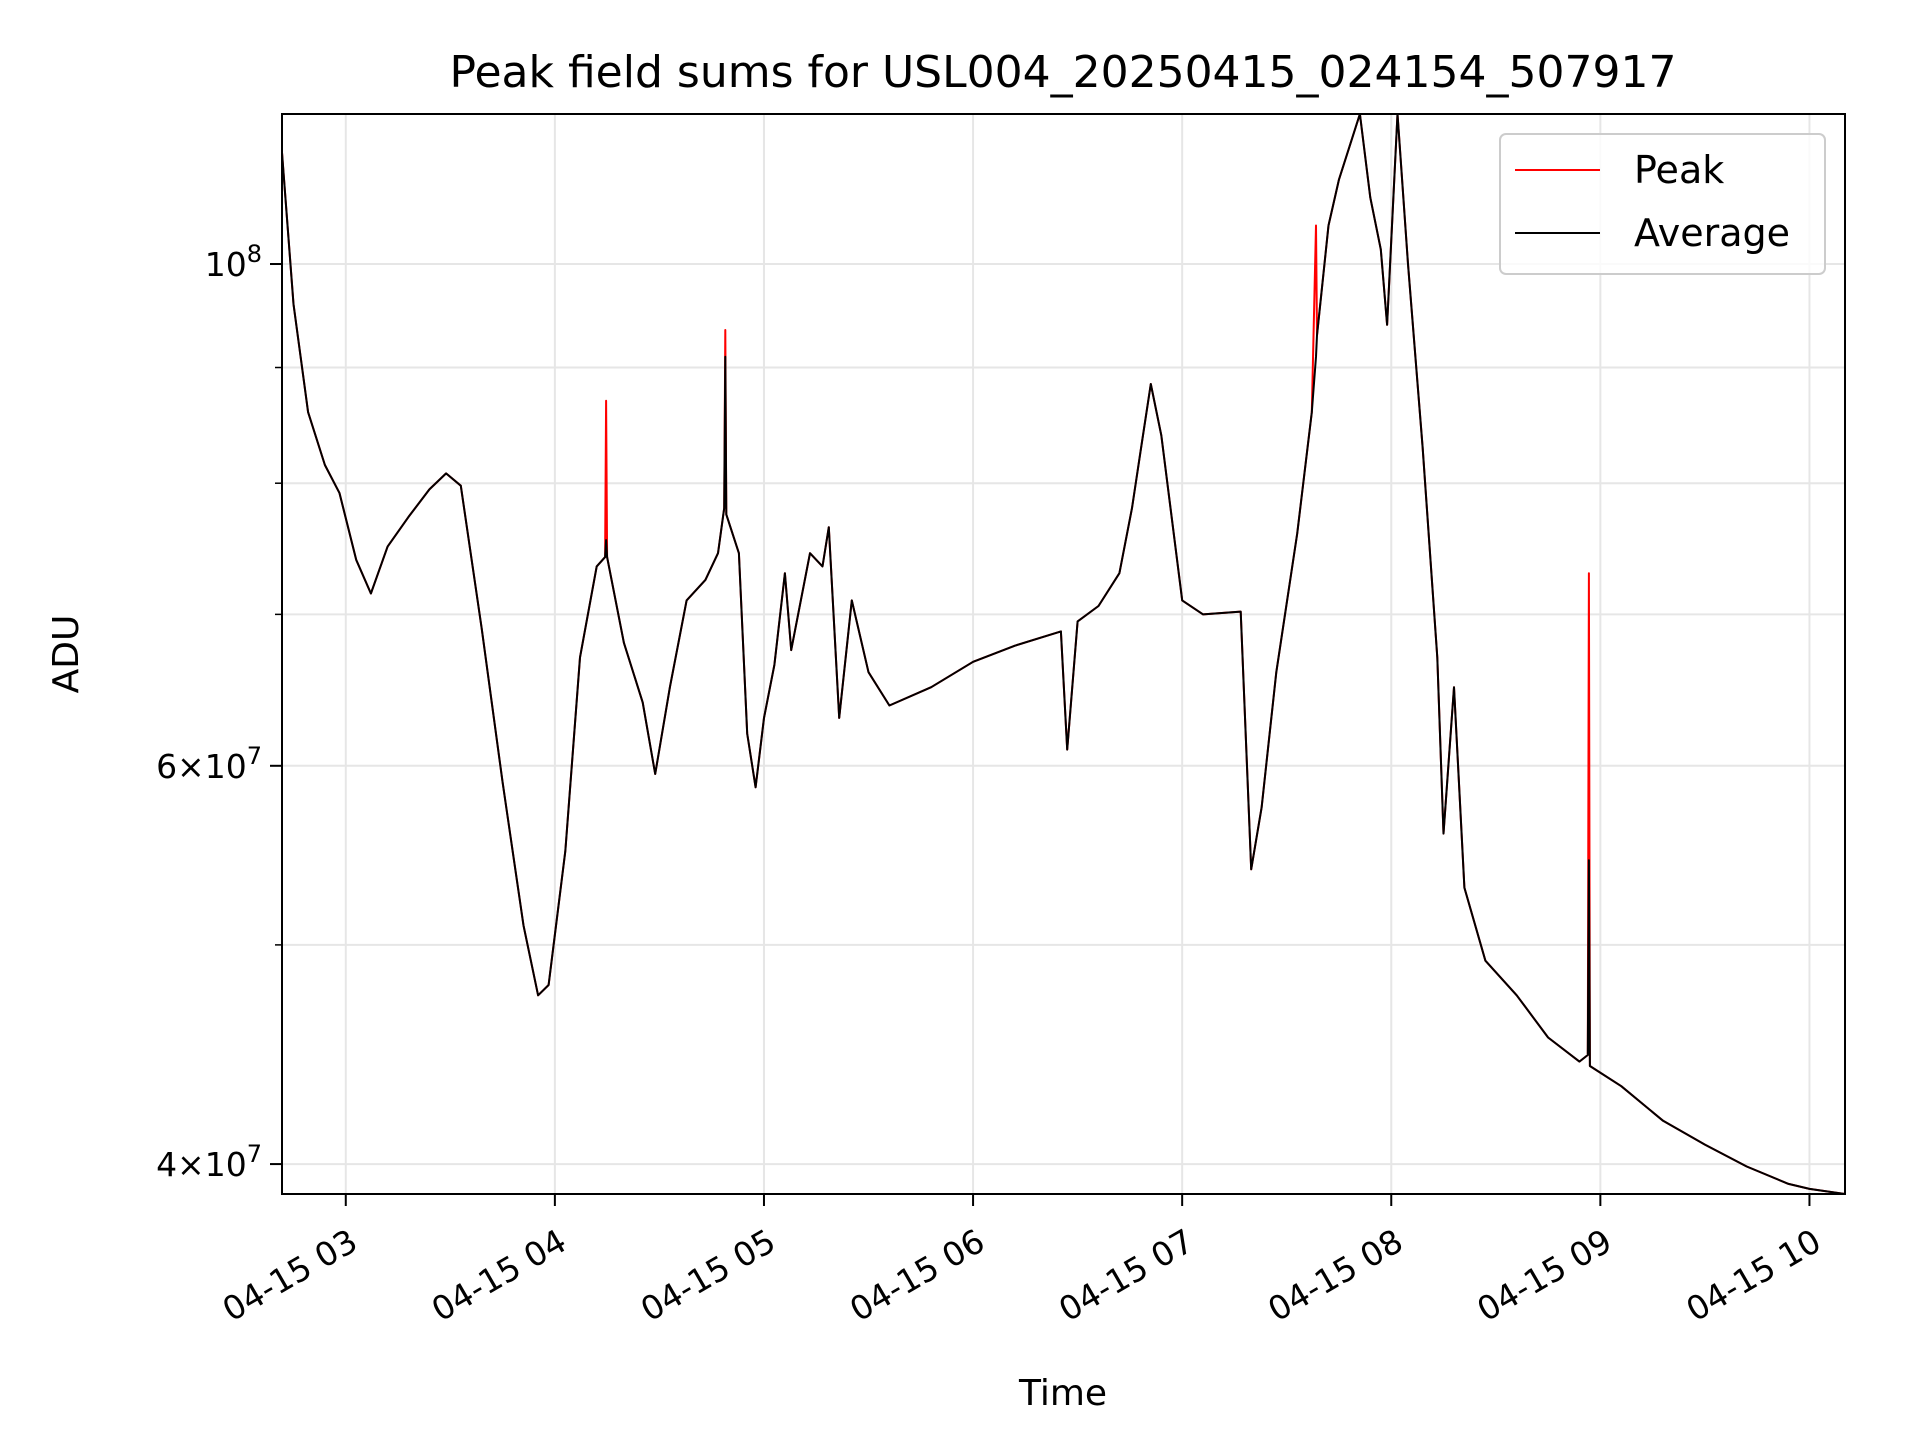 This screenshot has height=1440, width=1920. I want to click on y-tick-label: 4×10⁷, so click(209, 1162).